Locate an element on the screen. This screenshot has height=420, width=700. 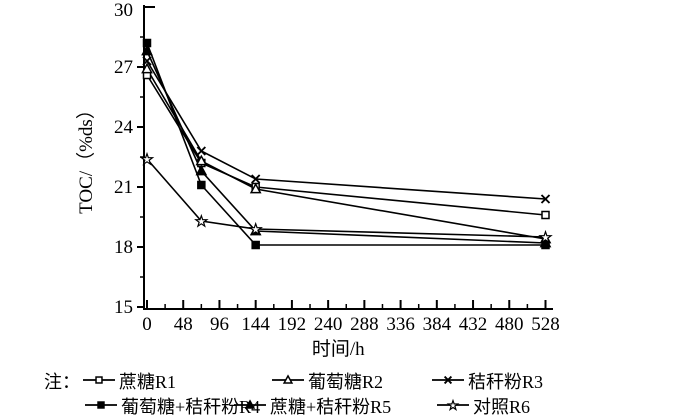
svg-text: 528 is located at coordinates (545, 324).